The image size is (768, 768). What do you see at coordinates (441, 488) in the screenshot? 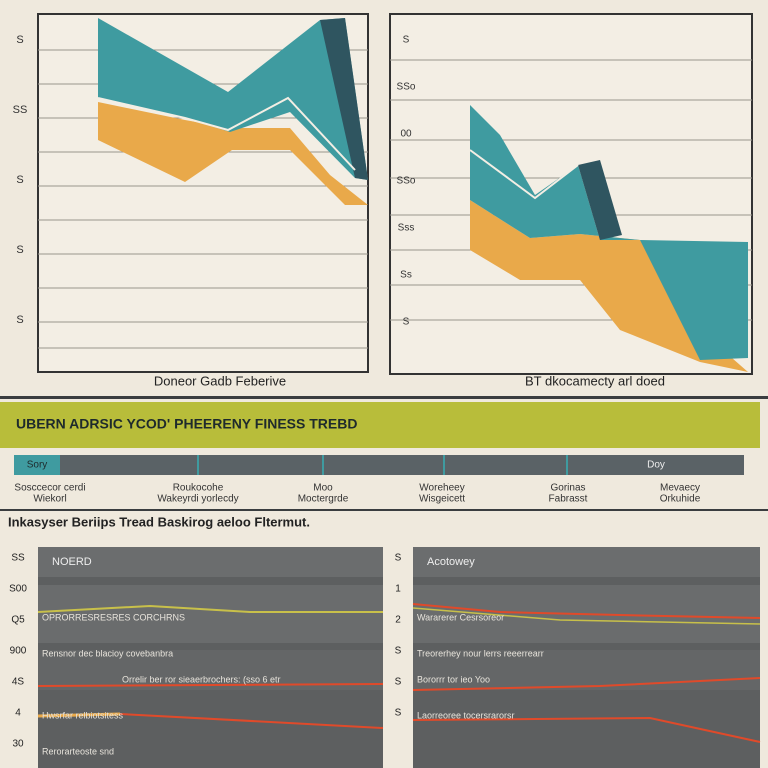
I see `timeline-label: Woreheey` at bounding box center [441, 488].